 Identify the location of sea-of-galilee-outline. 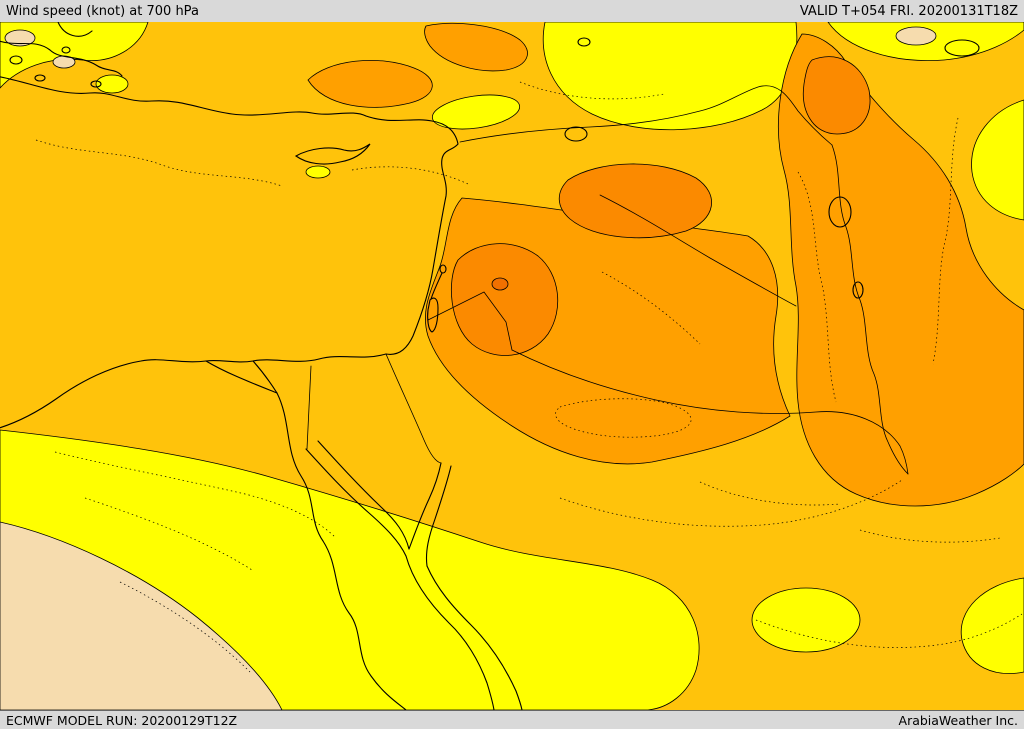
(443, 269).